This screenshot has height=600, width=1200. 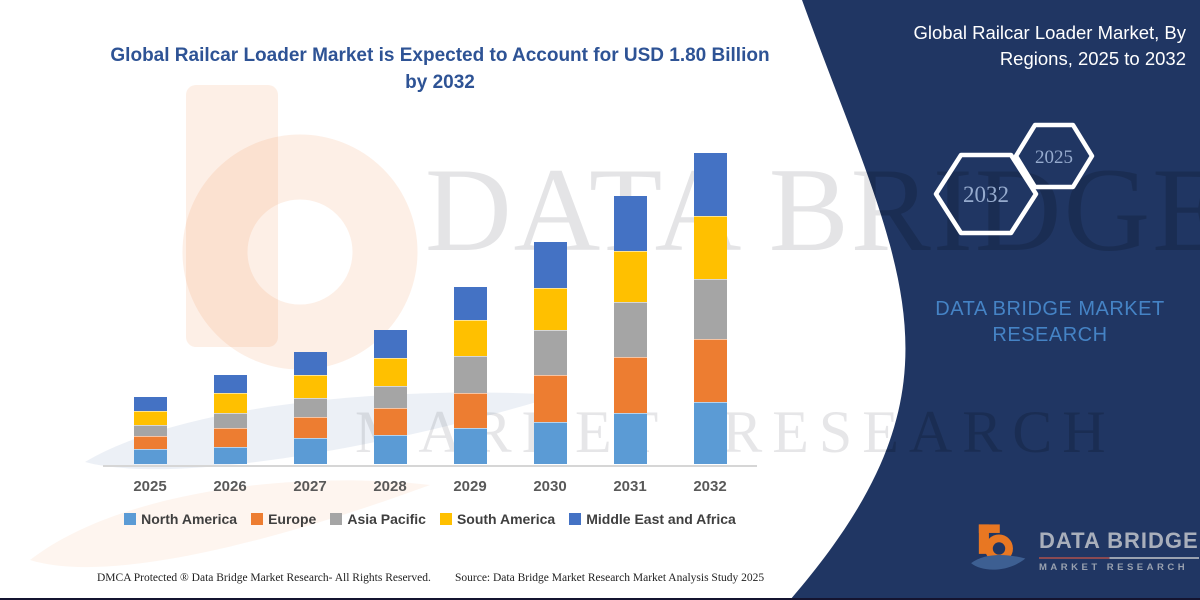 What do you see at coordinates (710, 486) in the screenshot?
I see `x-axis-label: 2032` at bounding box center [710, 486].